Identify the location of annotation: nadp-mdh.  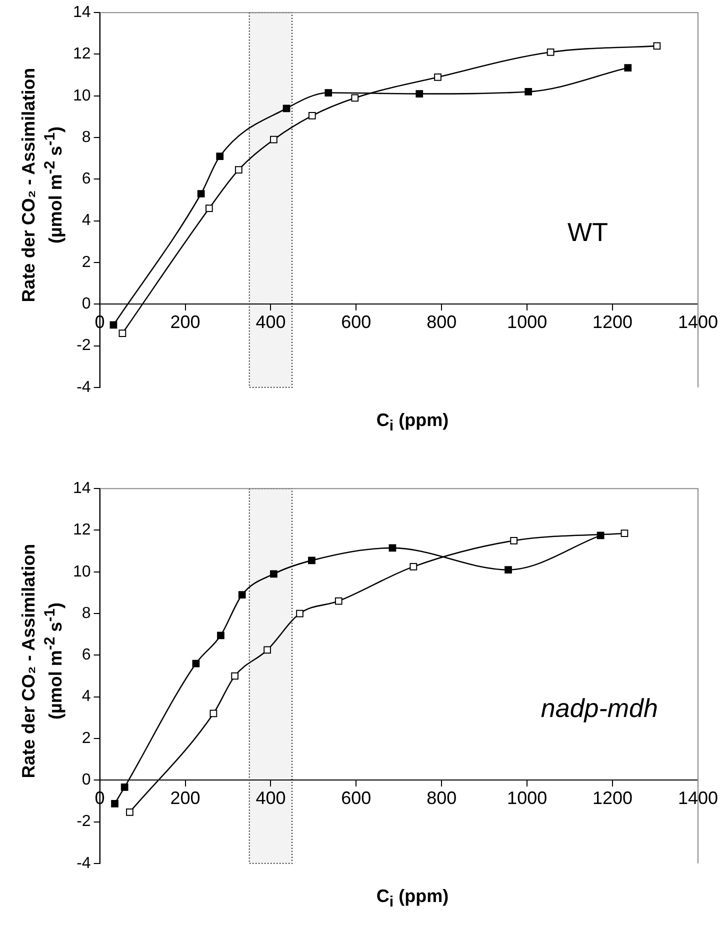
(599, 707).